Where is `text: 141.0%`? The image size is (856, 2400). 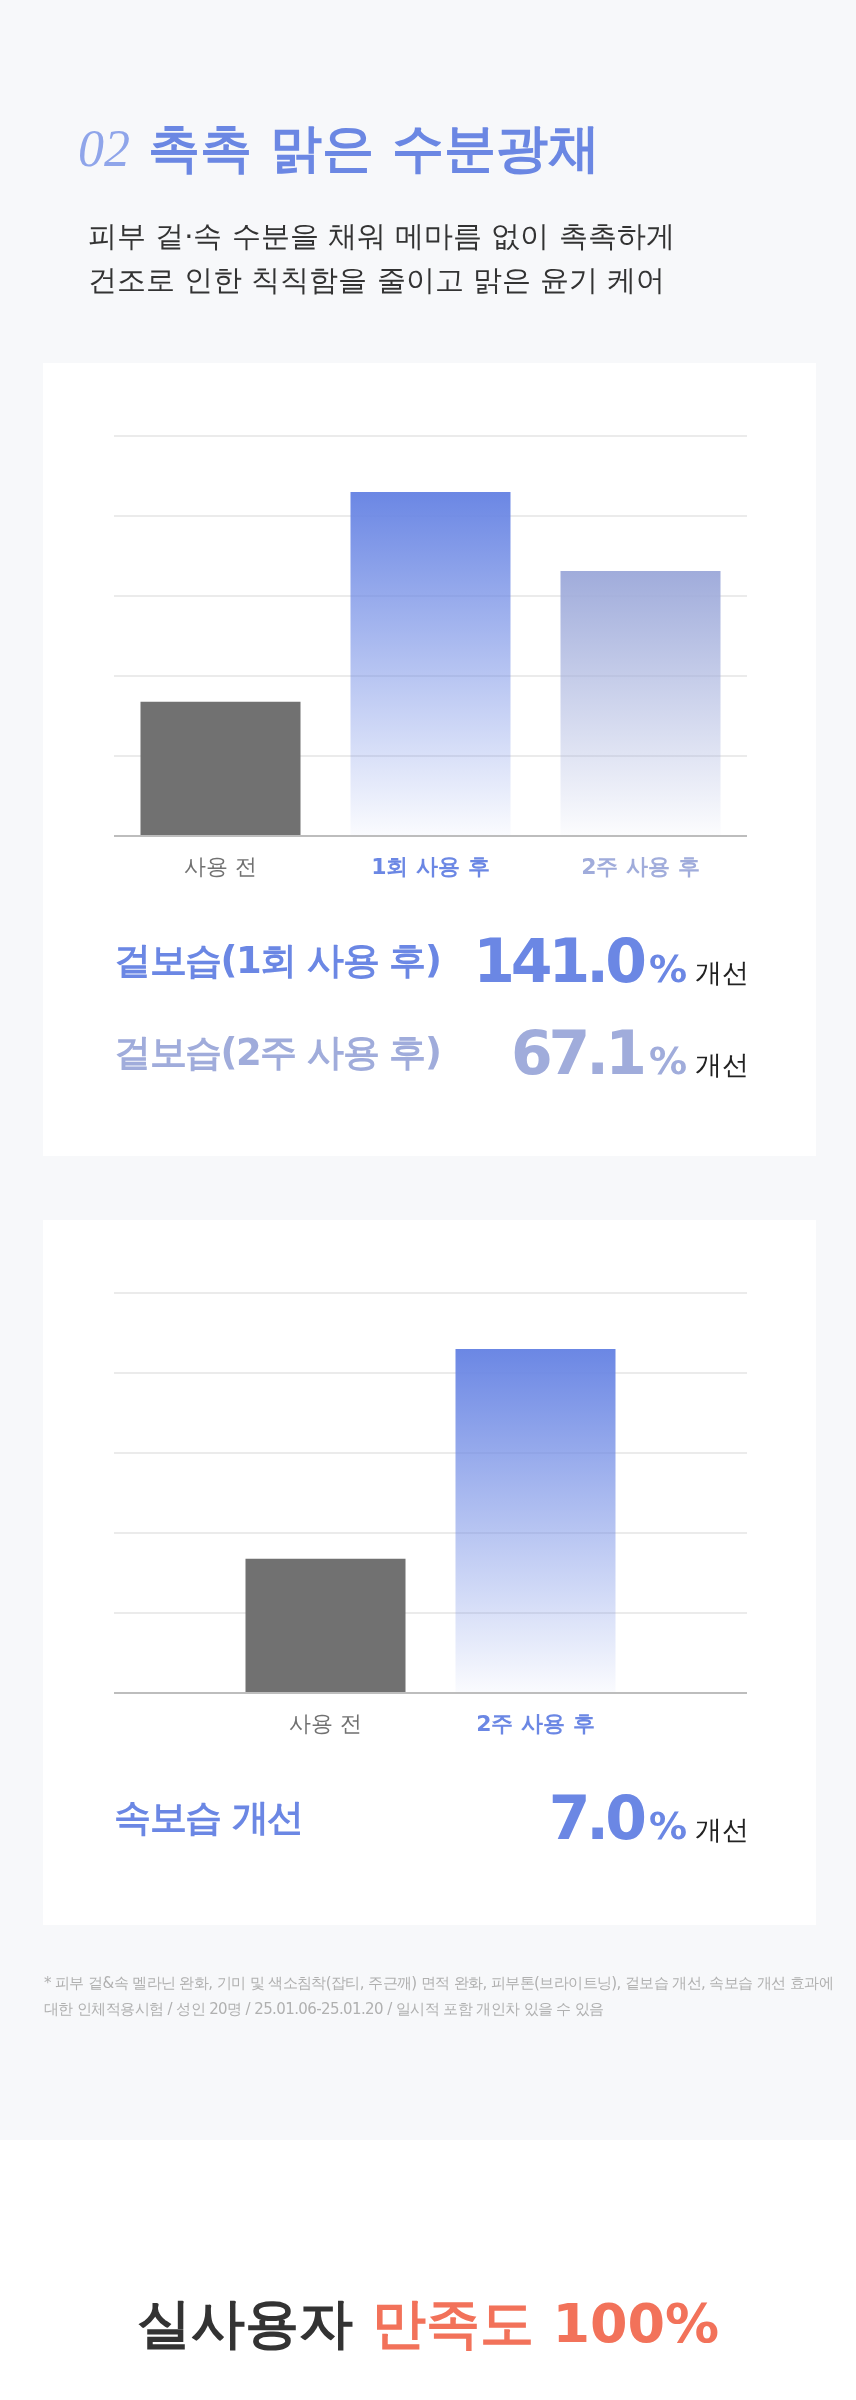
text: 141.0% is located at coordinates (580, 961).